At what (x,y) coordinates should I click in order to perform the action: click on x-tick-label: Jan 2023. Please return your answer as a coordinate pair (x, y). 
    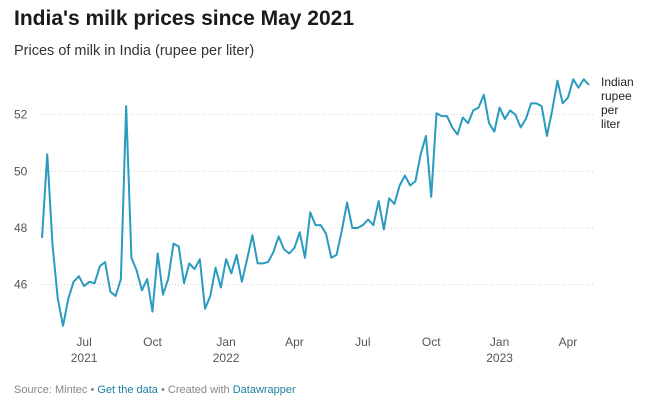
    Looking at the image, I should click on (499, 350).